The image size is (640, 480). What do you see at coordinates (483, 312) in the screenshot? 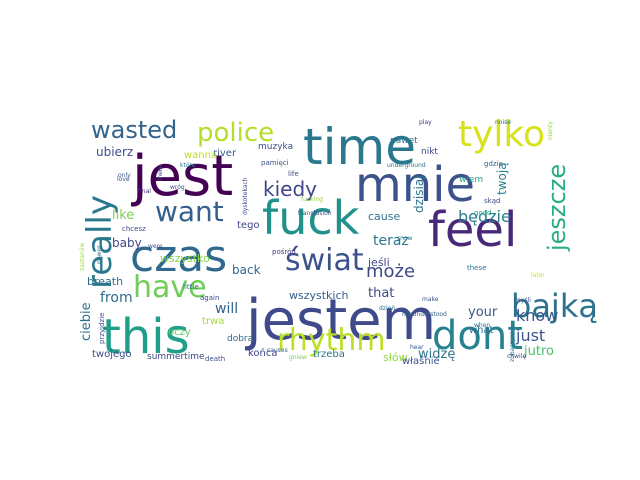
I see `word-your: your` at bounding box center [483, 312].